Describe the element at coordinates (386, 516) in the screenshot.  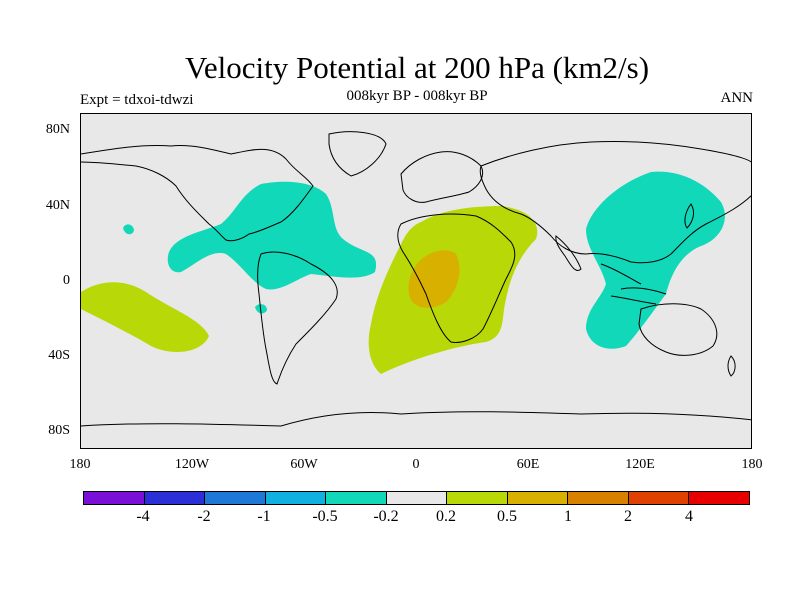
I see `colorbar-label: -0.2` at that location.